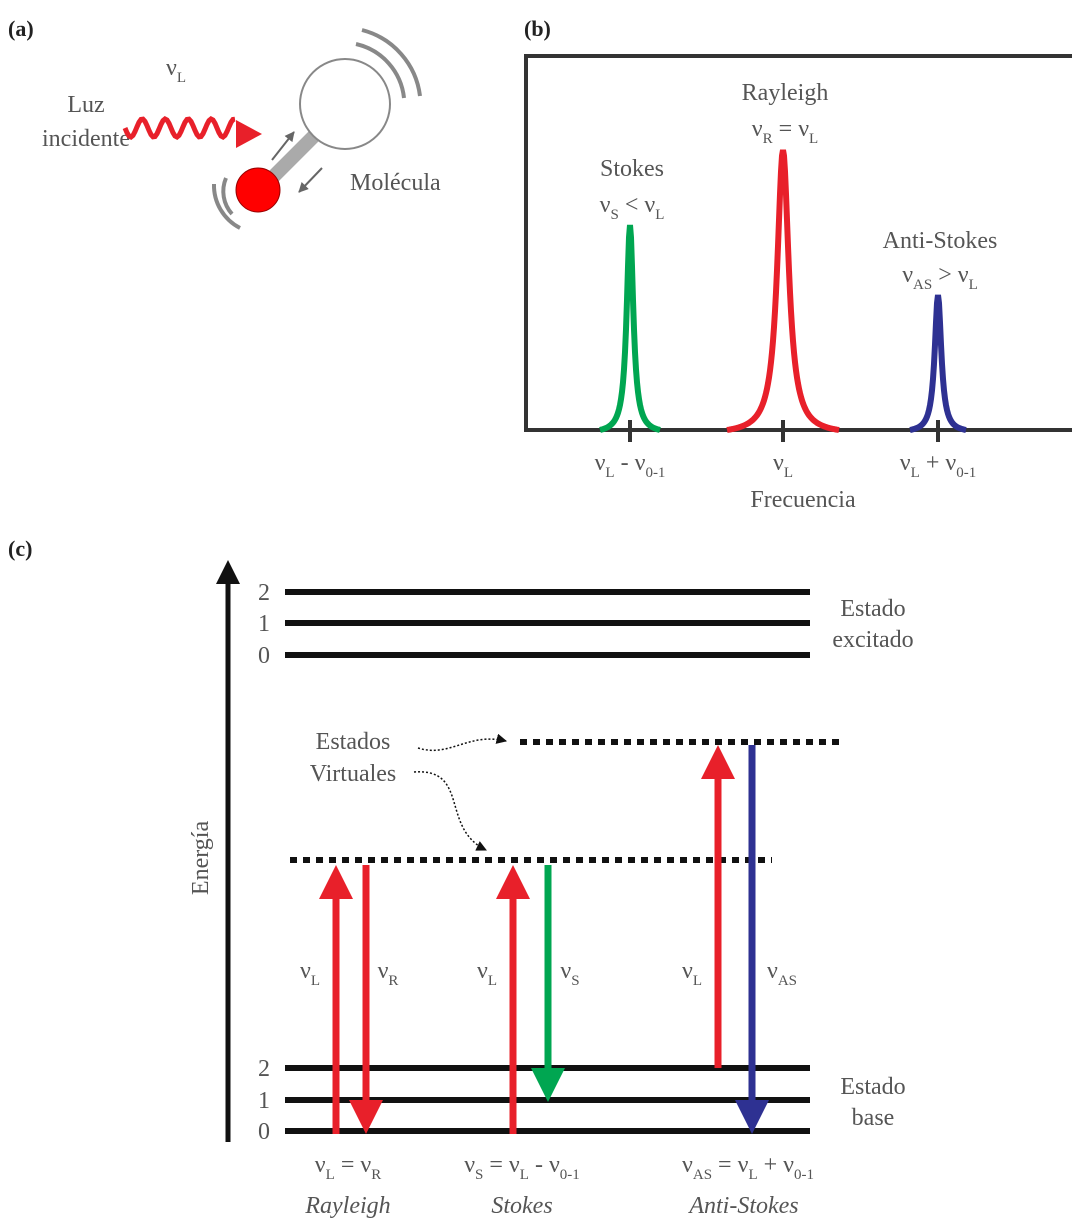 The image size is (1072, 1220). I want to click on formula: νAS, so click(782, 973).